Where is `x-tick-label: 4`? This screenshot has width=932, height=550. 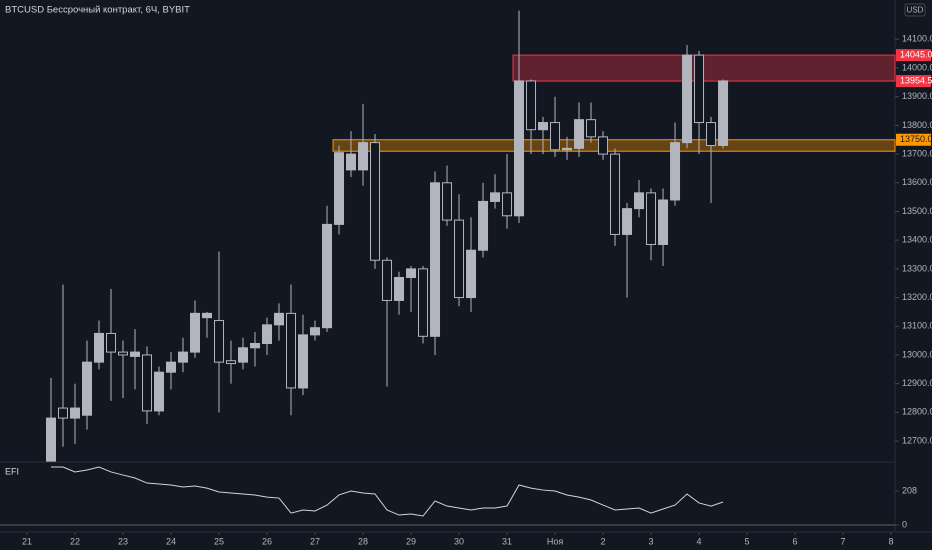
x-tick-label: 4 is located at coordinates (699, 541).